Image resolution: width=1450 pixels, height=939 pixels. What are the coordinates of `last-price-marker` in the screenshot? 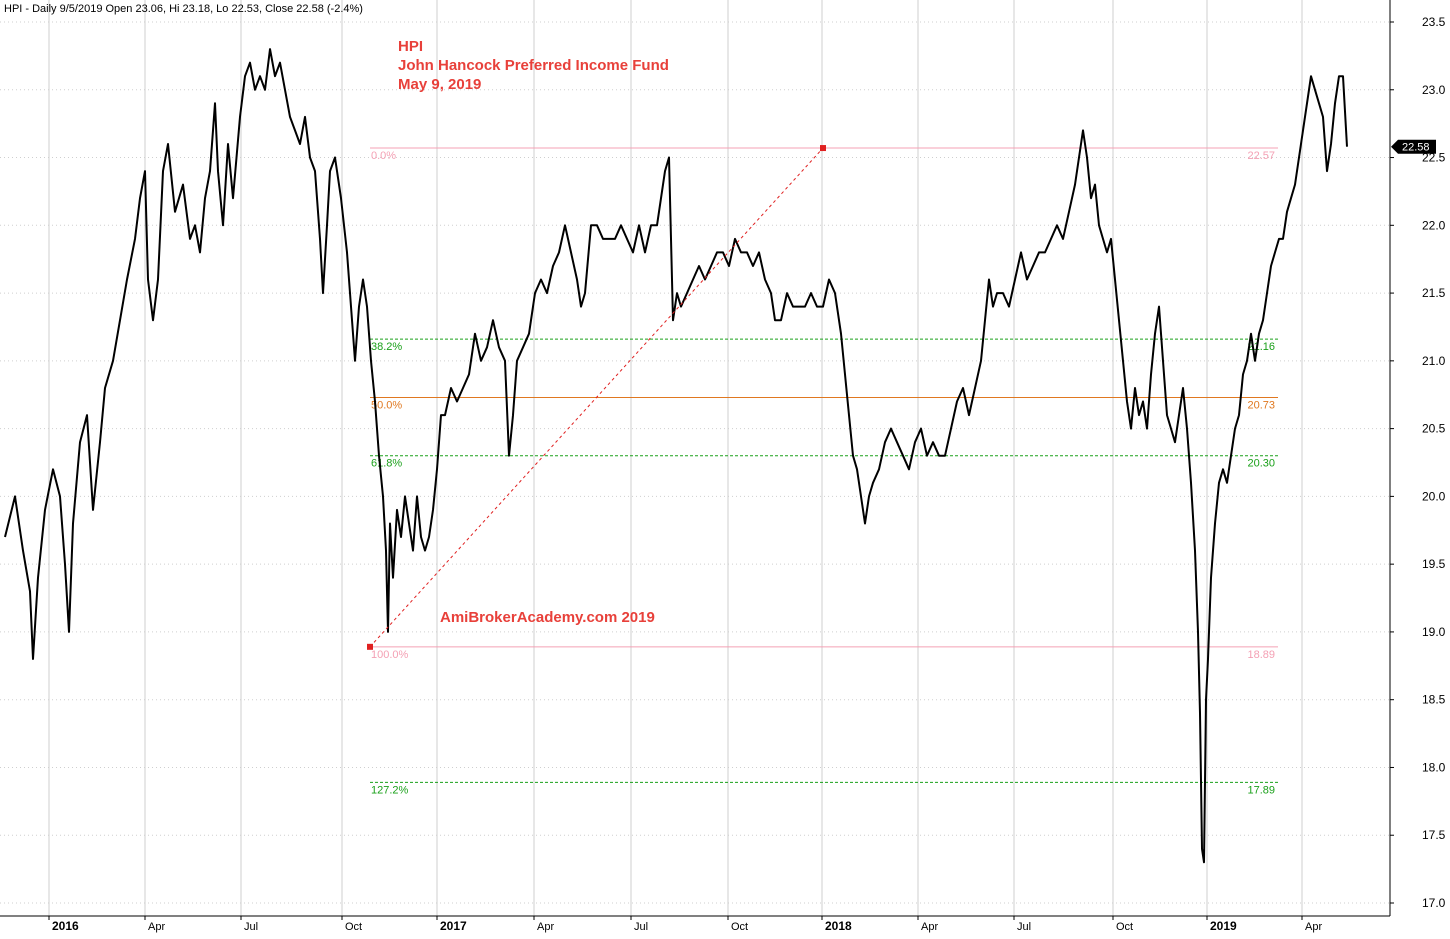 It's located at (1413, 146).